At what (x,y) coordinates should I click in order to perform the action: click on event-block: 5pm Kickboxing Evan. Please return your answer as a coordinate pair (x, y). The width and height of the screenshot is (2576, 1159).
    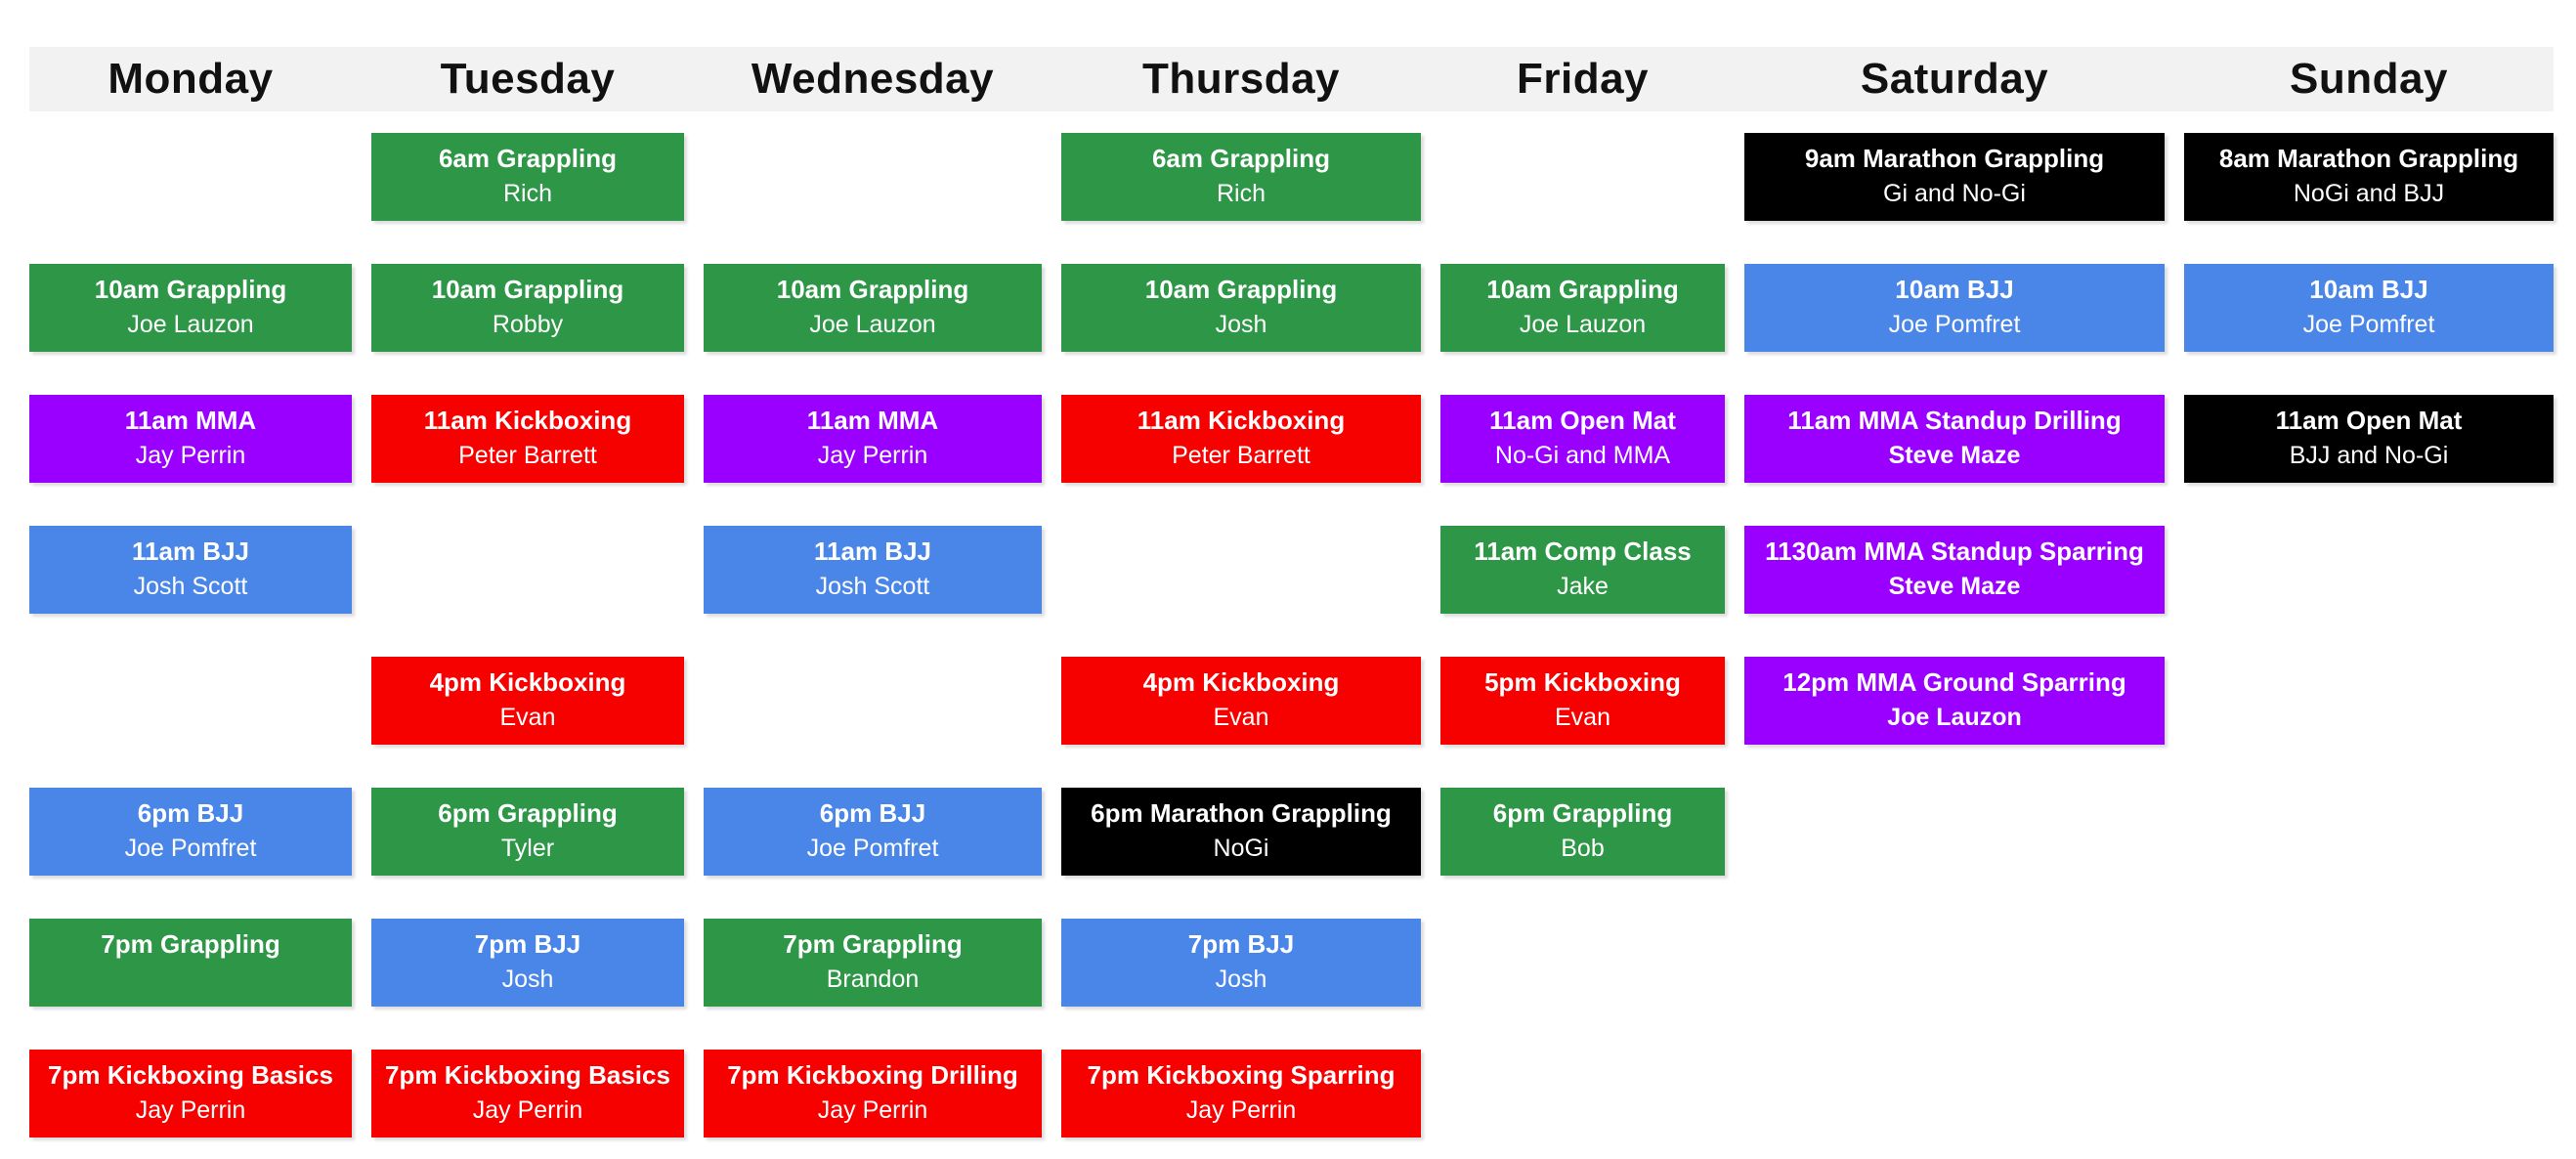
    Looking at the image, I should click on (1583, 701).